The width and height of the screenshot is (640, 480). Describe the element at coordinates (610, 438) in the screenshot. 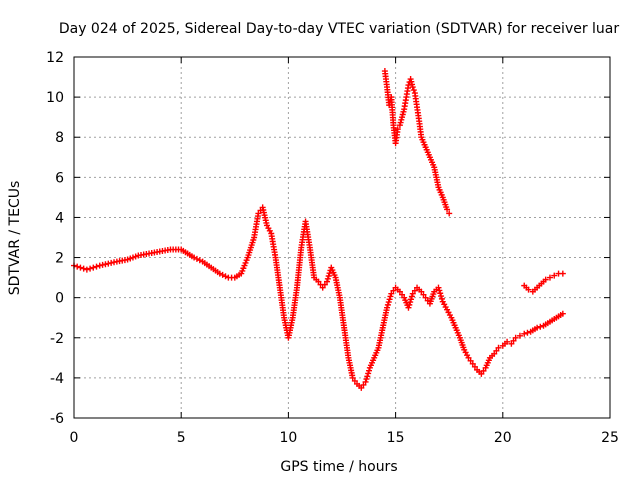

I see `x-tick-label: 25` at that location.